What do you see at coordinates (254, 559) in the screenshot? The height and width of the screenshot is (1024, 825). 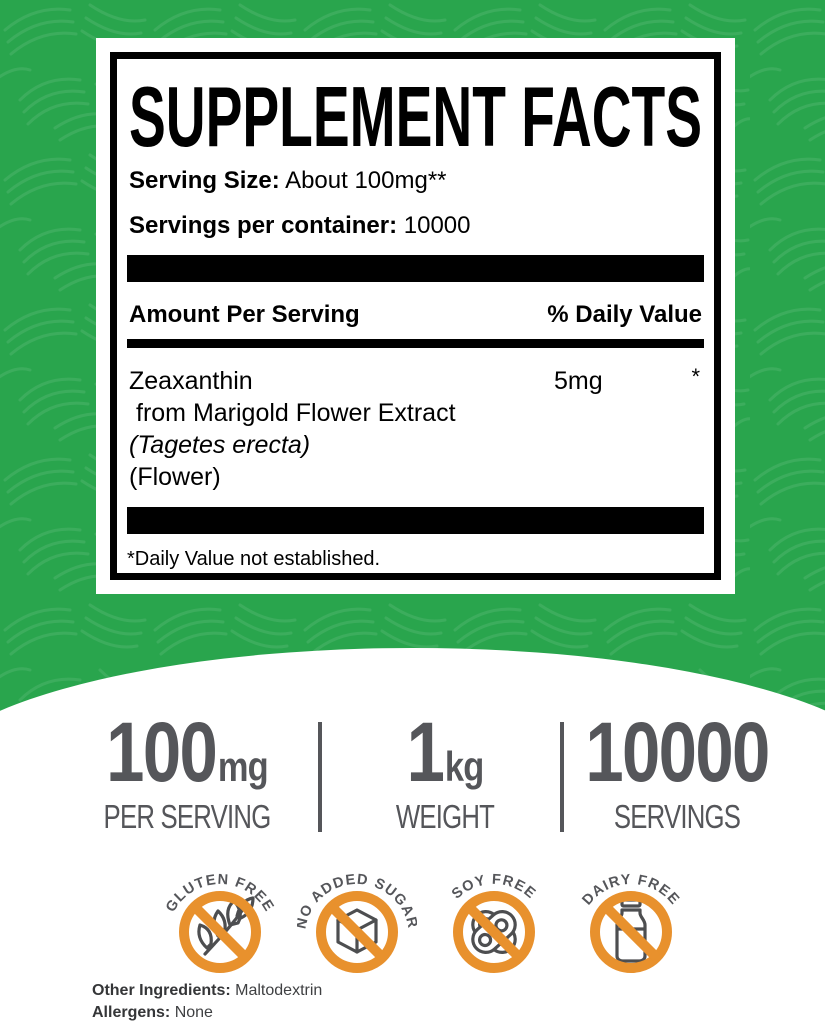 I see `daily-value-footnote: *Daily Value not established.` at bounding box center [254, 559].